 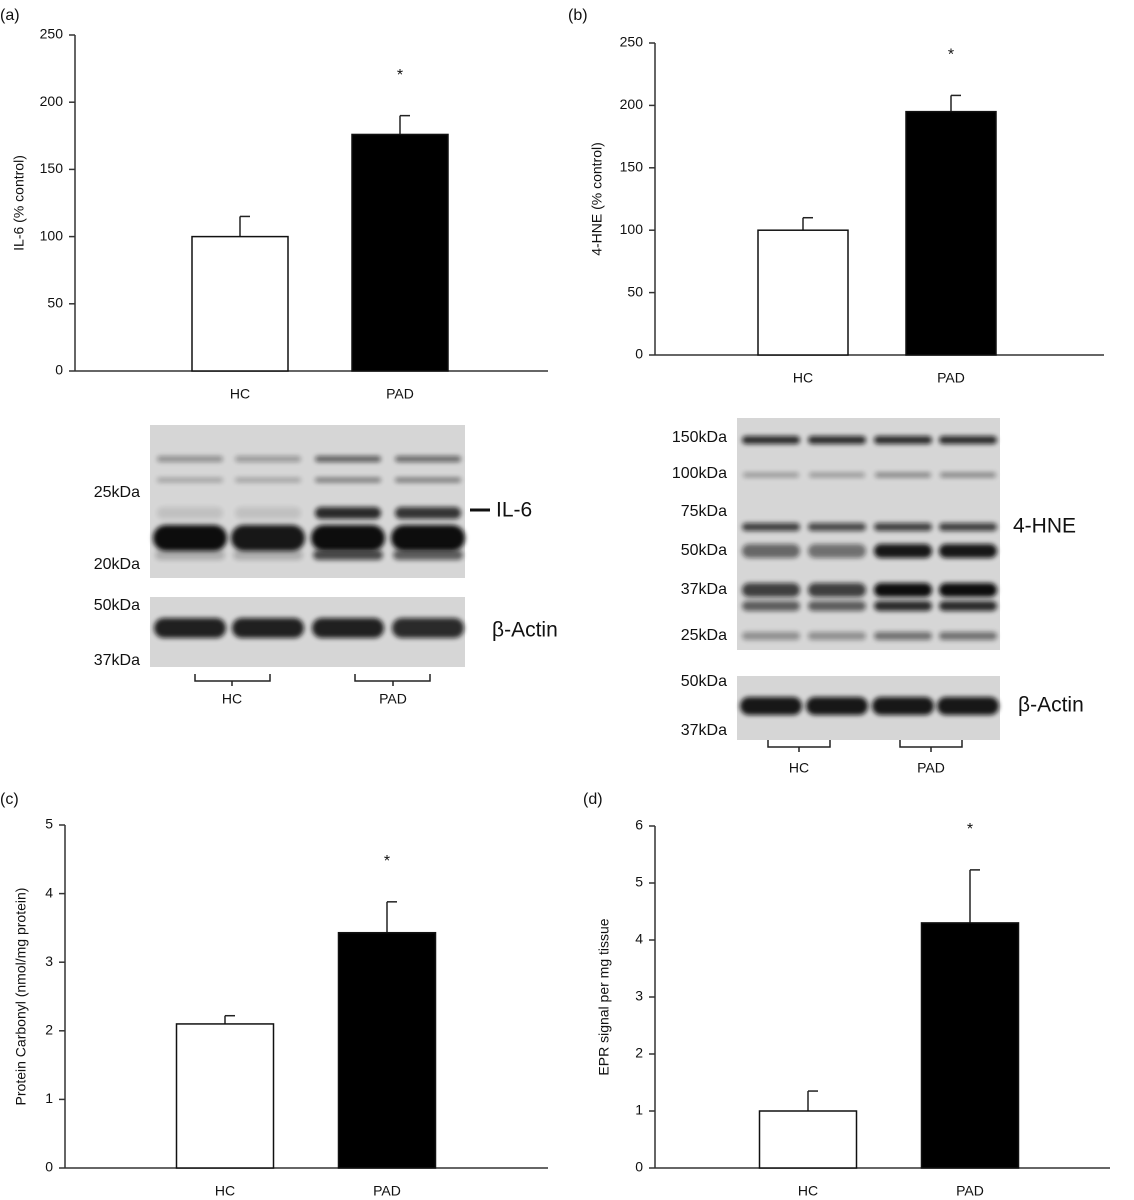 What do you see at coordinates (49, 1030) in the screenshot?
I see `y-tick-label: 2` at bounding box center [49, 1030].